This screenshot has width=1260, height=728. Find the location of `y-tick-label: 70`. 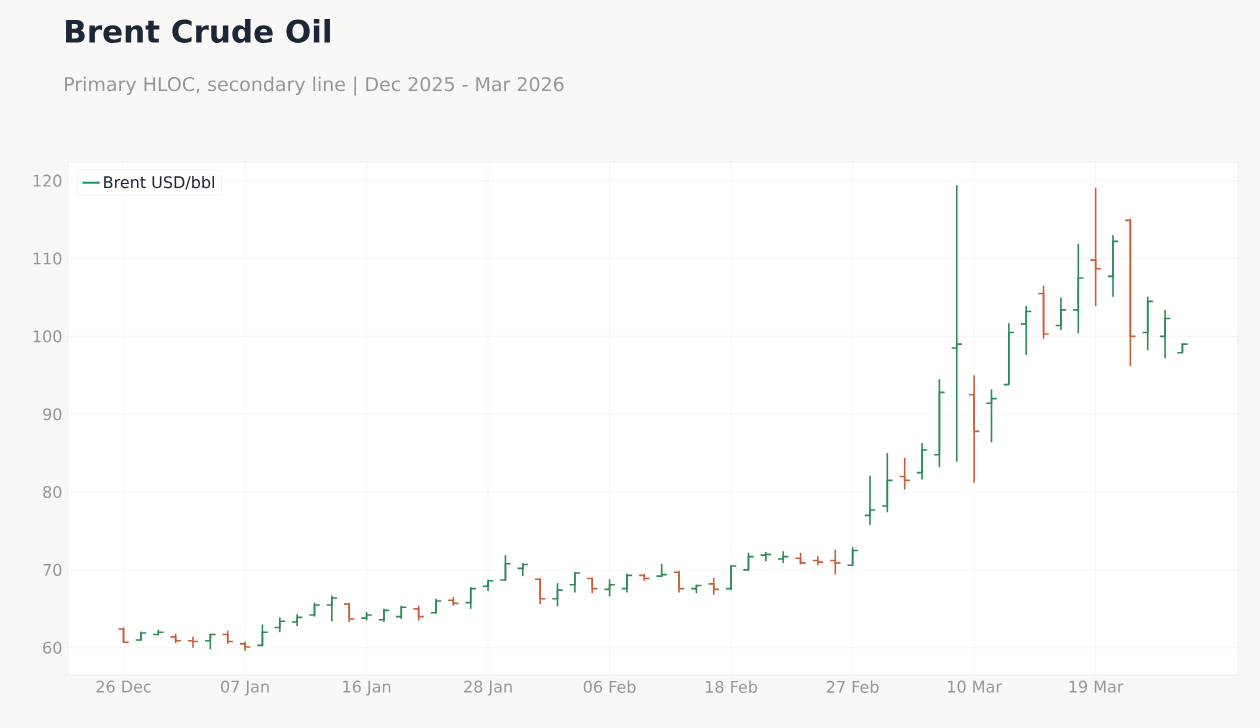

y-tick-label: 70 is located at coordinates (52, 569).